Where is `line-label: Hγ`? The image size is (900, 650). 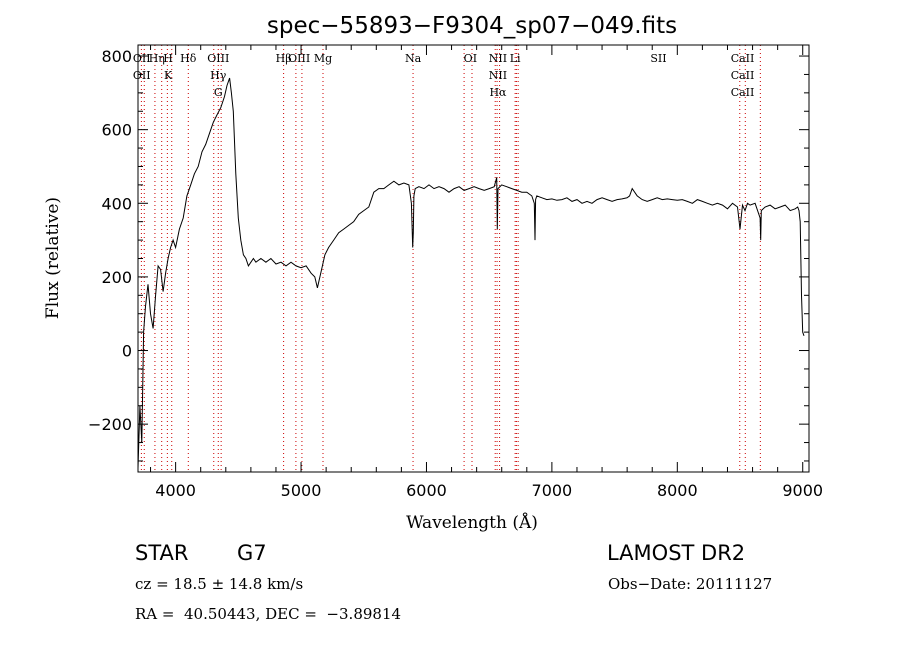 line-label: Hγ is located at coordinates (218, 75).